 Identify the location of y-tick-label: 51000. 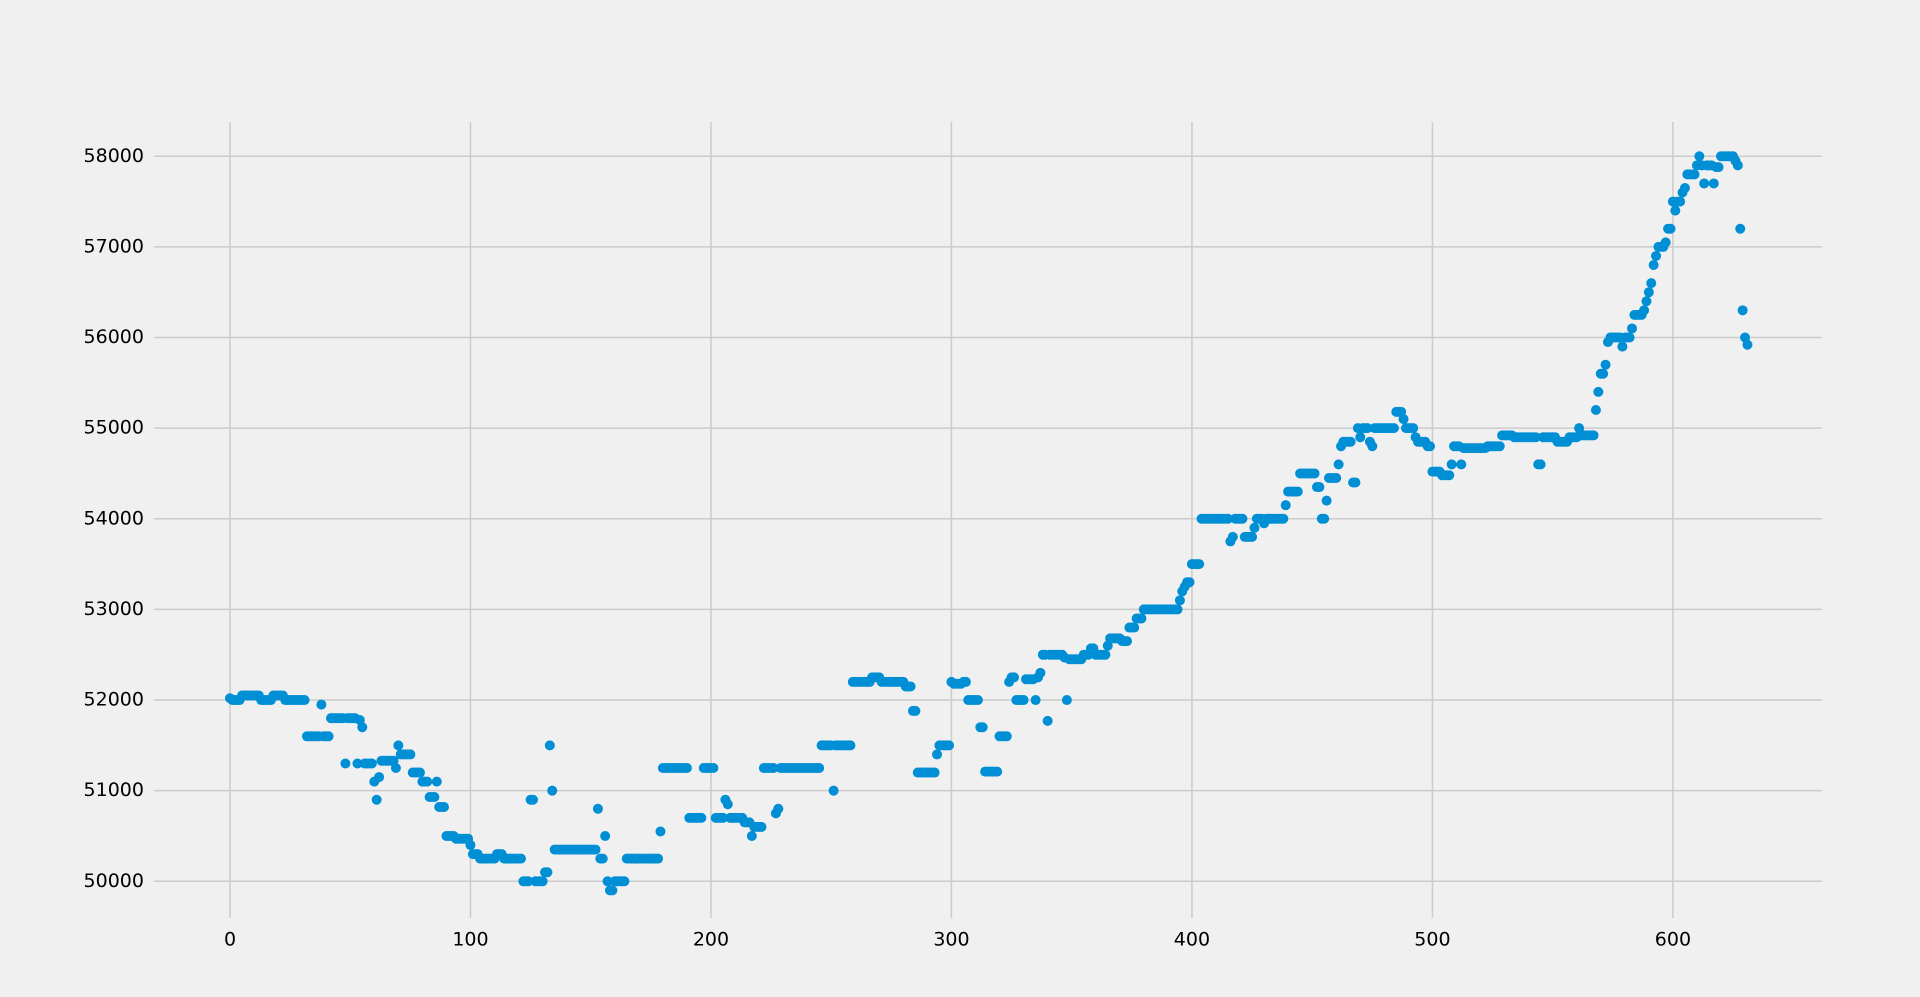
(114, 790).